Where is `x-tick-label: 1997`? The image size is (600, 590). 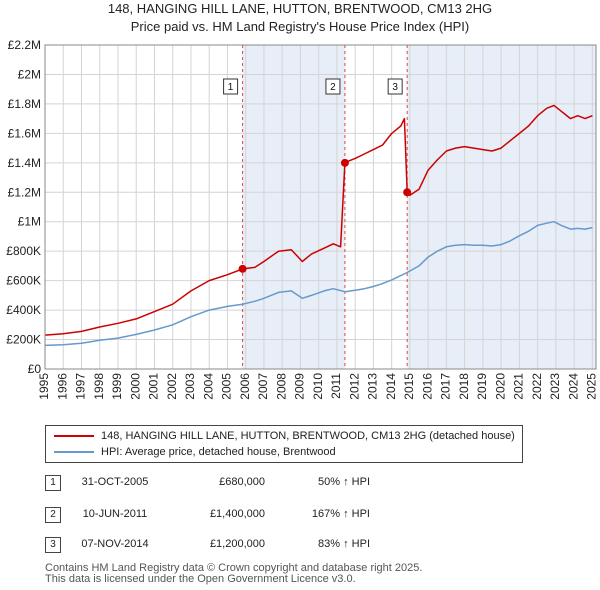 x-tick-label: 1997 is located at coordinates (81, 386).